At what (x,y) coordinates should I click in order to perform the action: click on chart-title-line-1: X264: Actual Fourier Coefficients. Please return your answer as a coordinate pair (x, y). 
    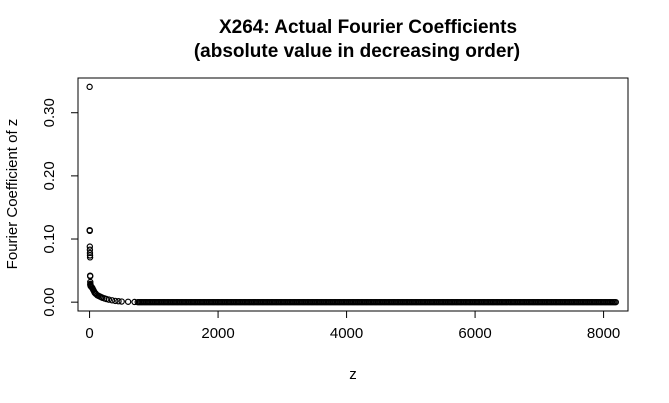
    Looking at the image, I should click on (368, 27).